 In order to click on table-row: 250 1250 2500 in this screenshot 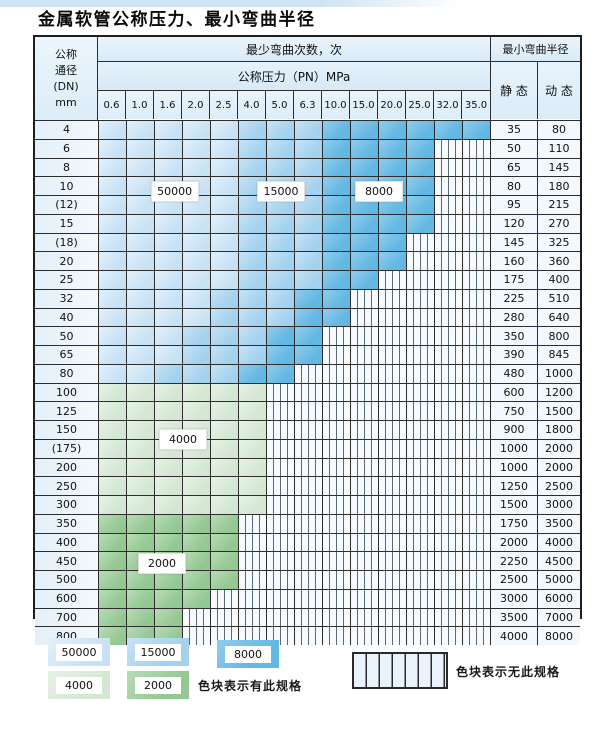, I will do `click(307, 486)`.